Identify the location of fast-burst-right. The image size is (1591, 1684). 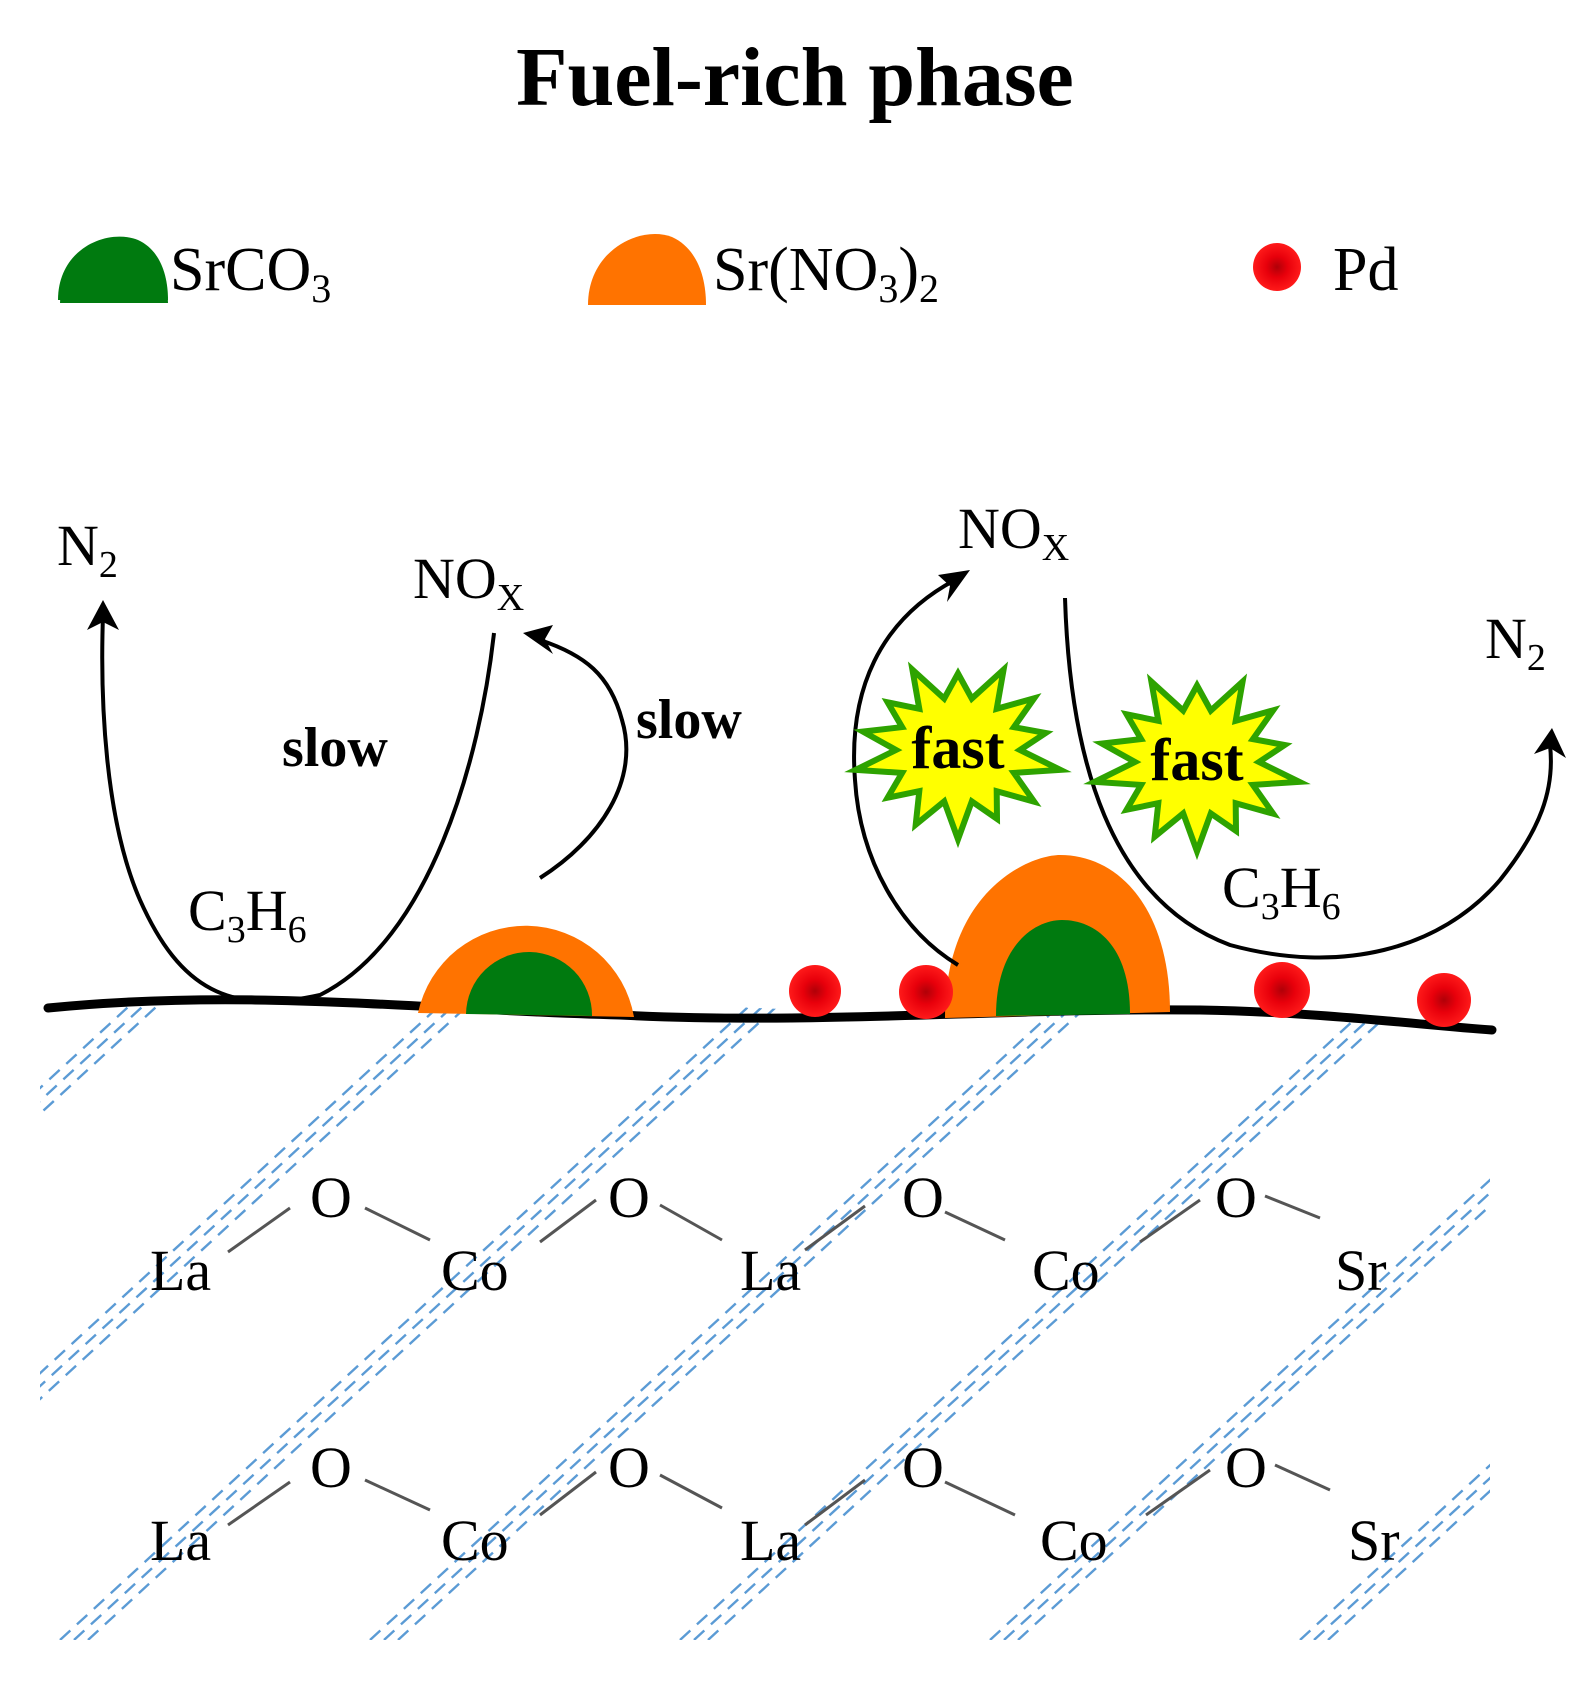
(1197, 767).